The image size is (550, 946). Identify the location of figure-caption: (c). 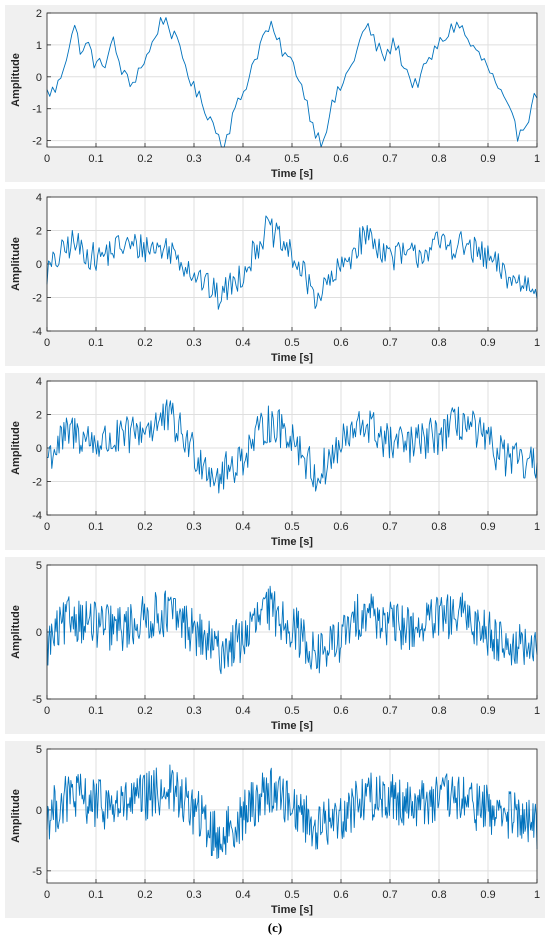
(275, 927).